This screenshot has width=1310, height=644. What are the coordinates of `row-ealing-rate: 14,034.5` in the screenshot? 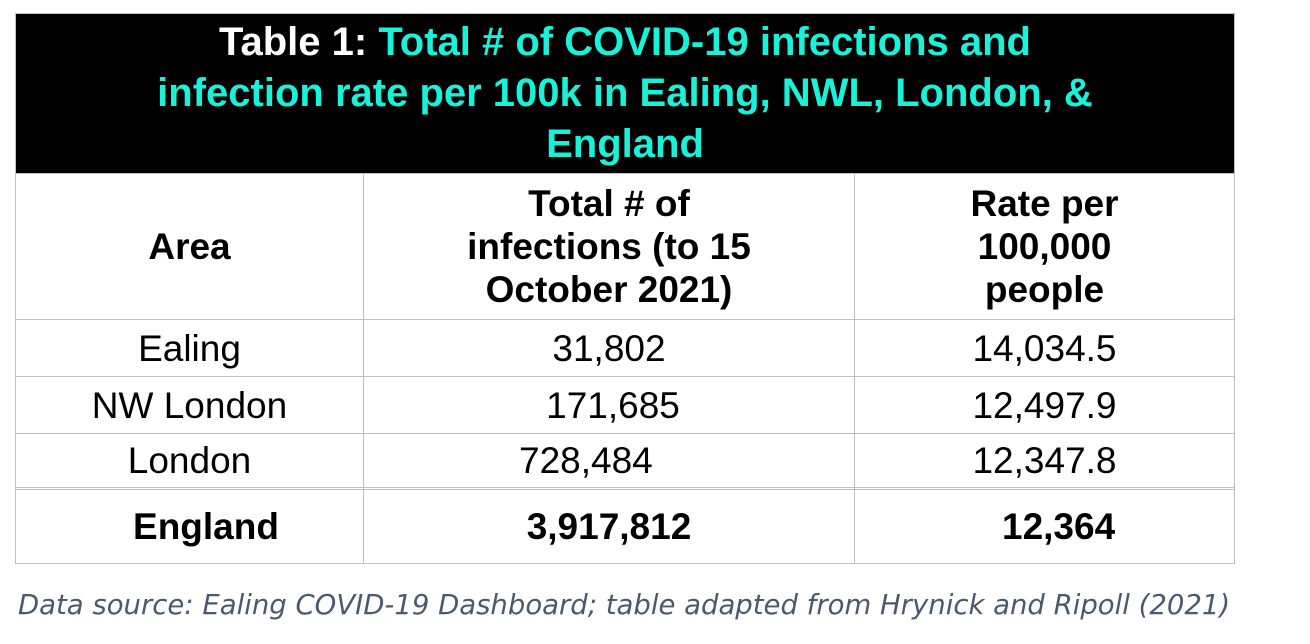 It's located at (1044, 348).